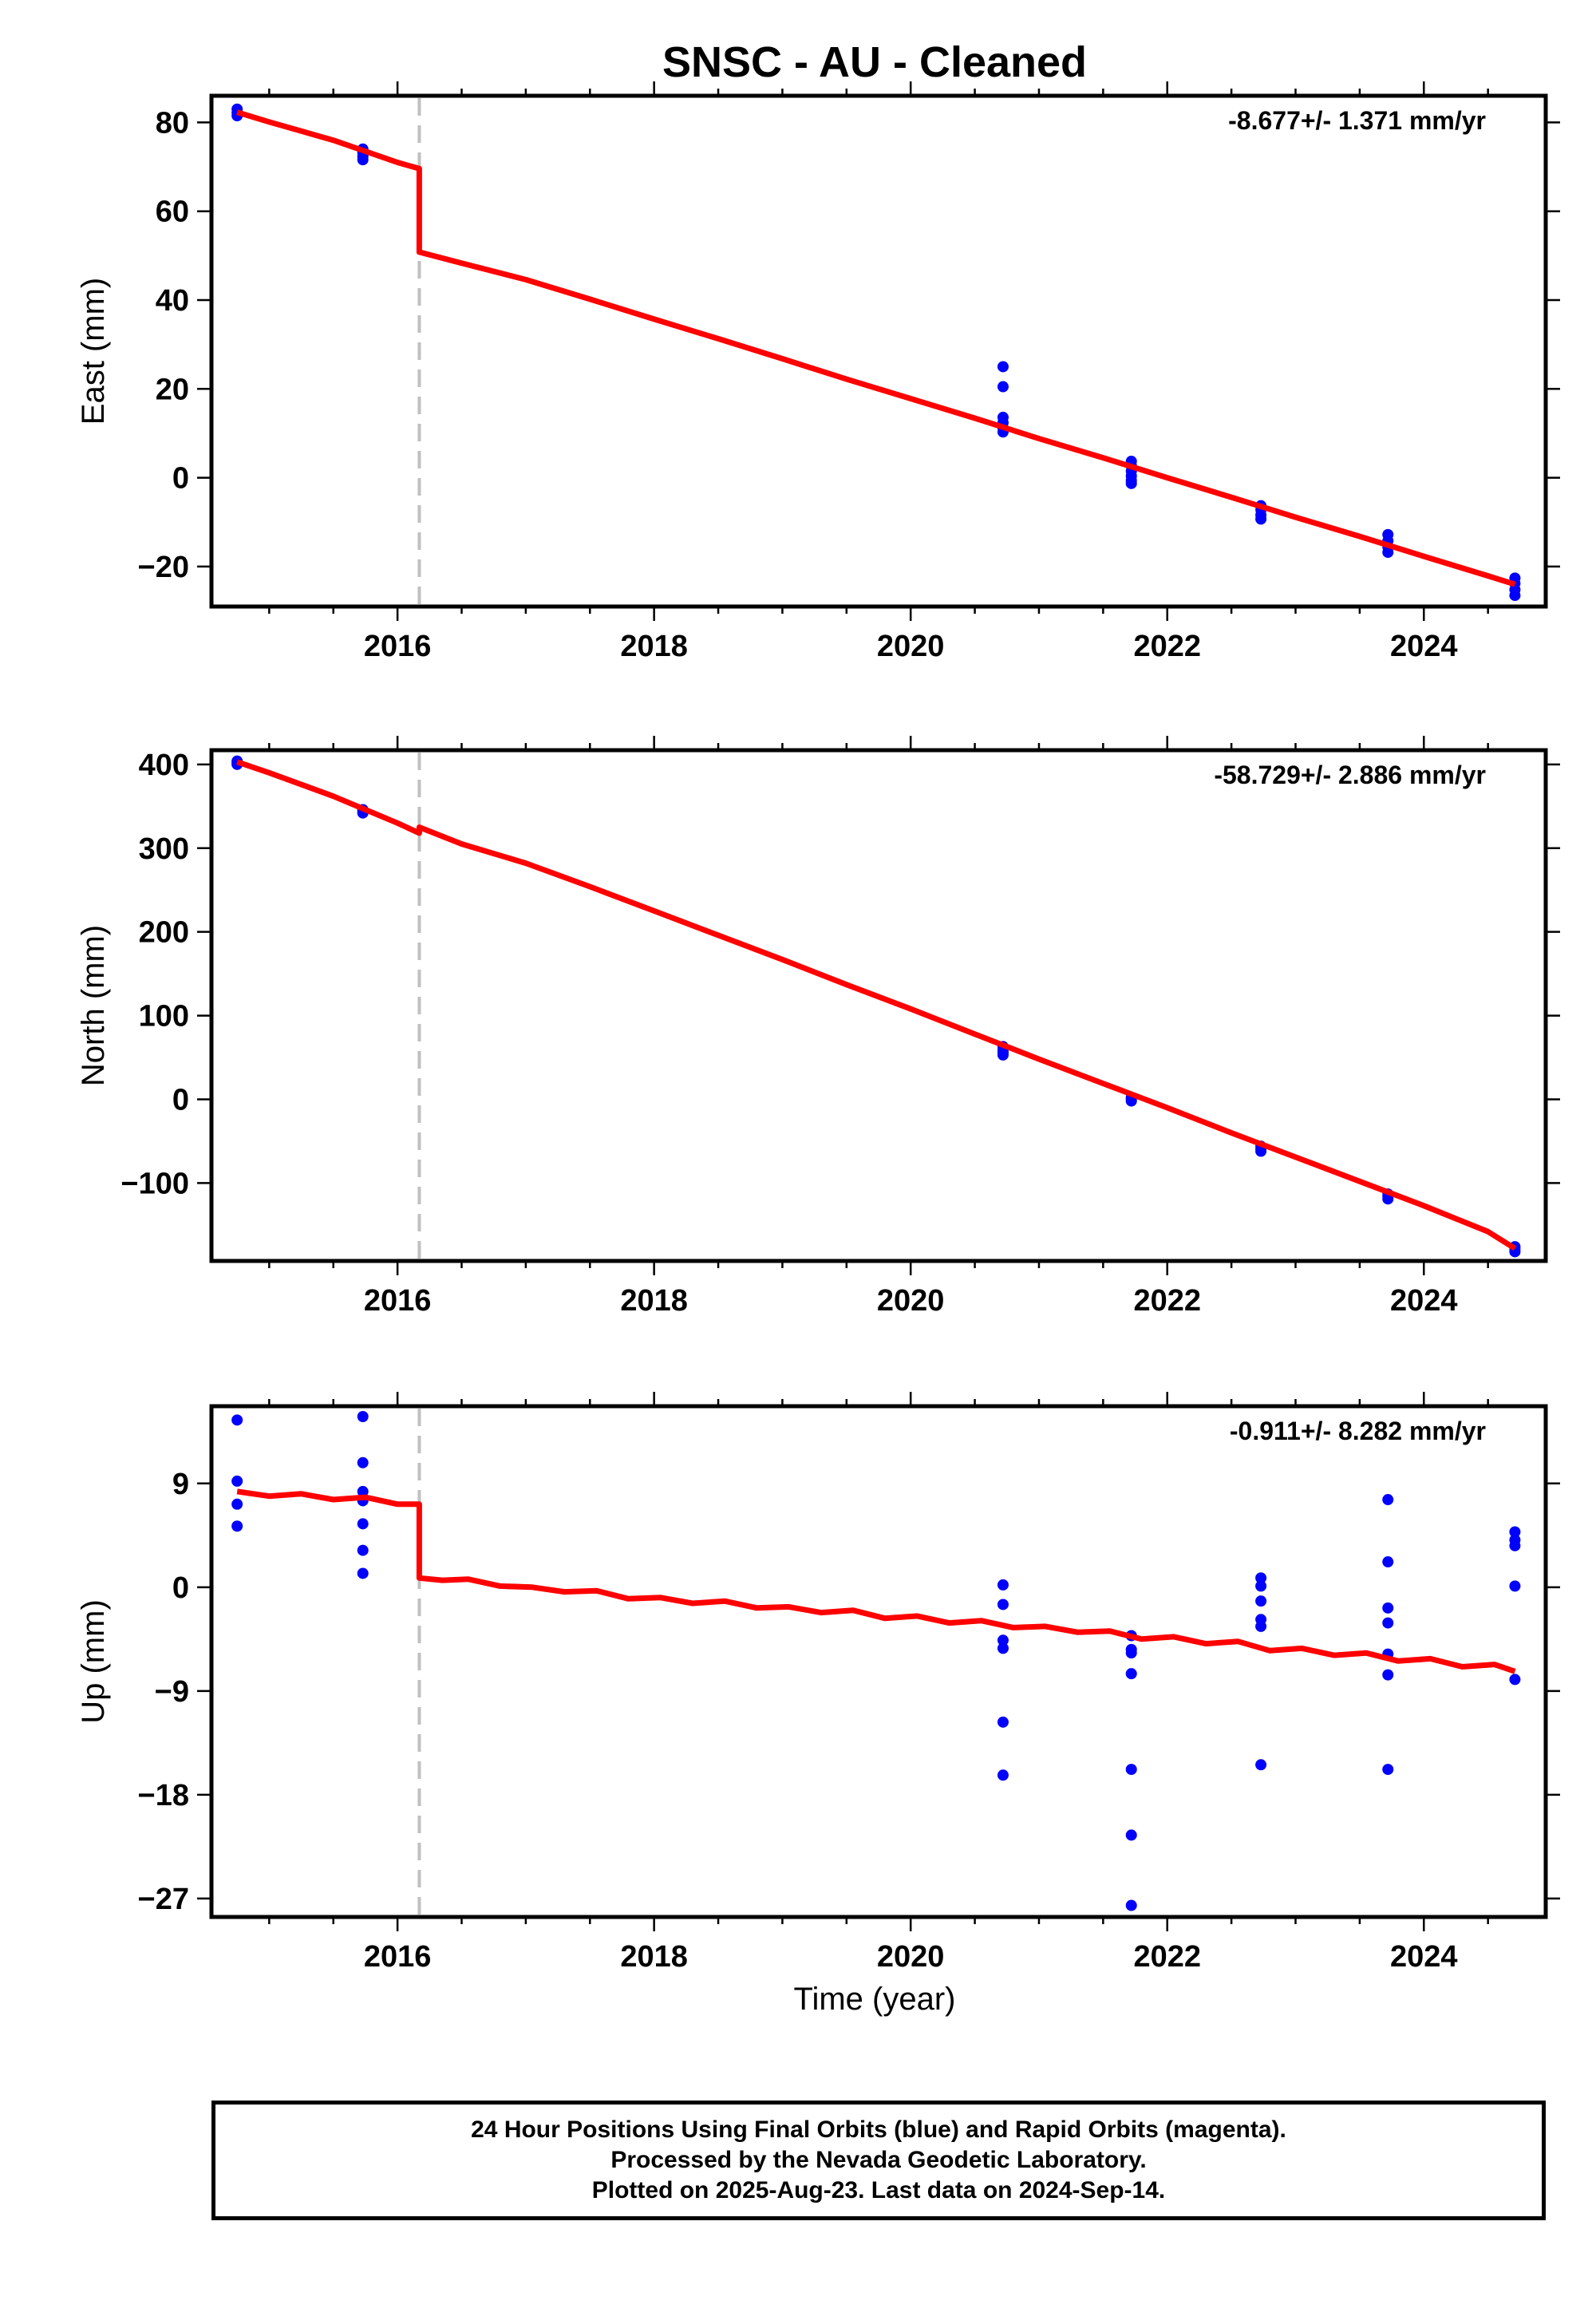 The width and height of the screenshot is (1596, 2316). What do you see at coordinates (876, 1581) in the screenshot?
I see `up-model-line` at bounding box center [876, 1581].